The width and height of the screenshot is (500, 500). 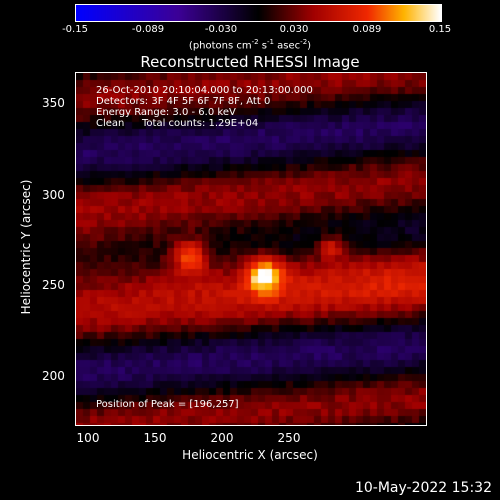 What do you see at coordinates (222, 438) in the screenshot?
I see `x-tick: 200` at bounding box center [222, 438].